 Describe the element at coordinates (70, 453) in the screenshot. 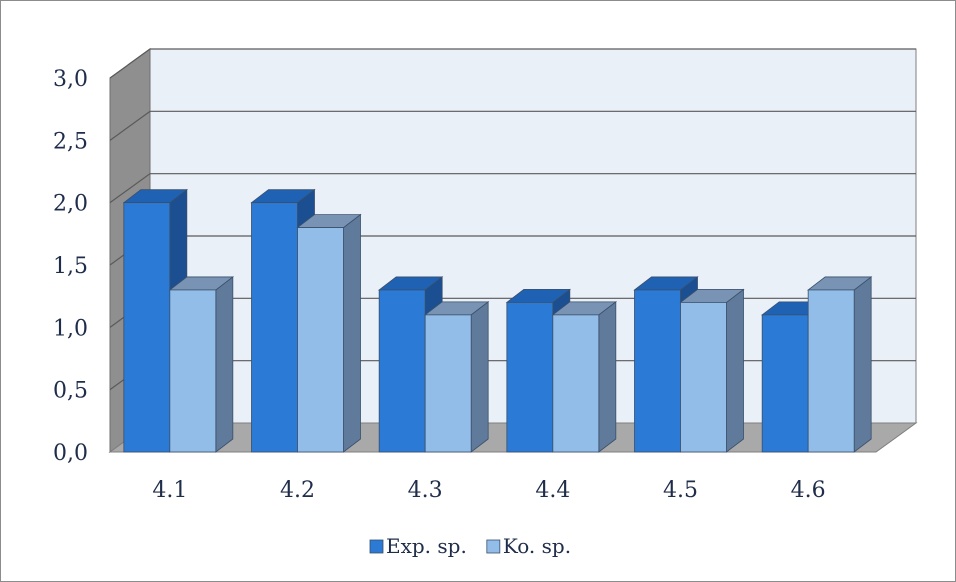

I see `y-tick-label: 0,0` at that location.